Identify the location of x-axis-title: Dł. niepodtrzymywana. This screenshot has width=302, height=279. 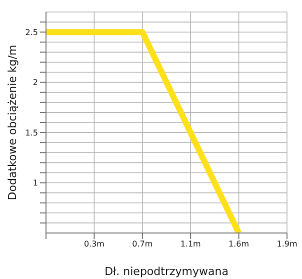
(166, 271).